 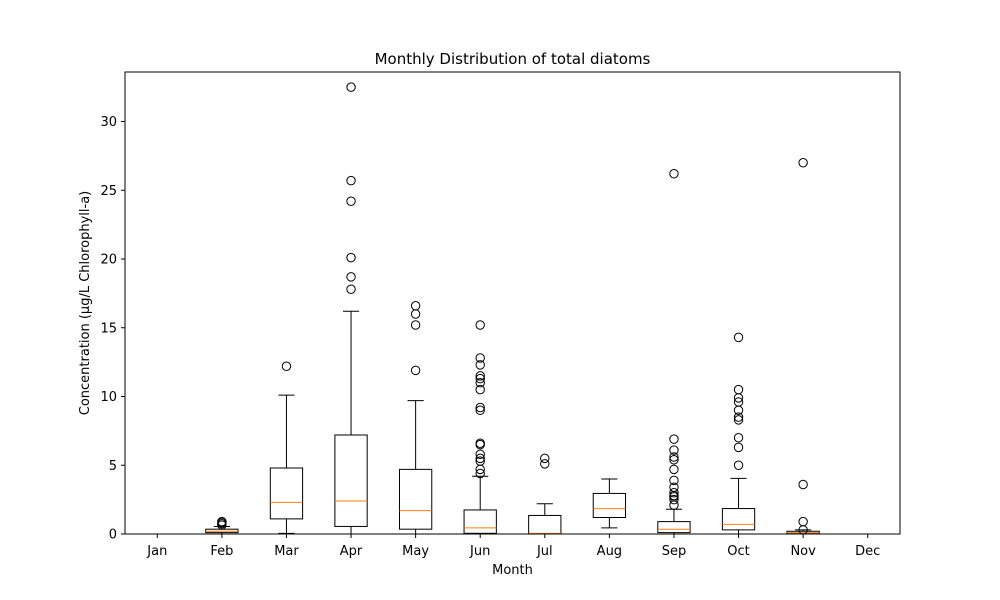 I want to click on x-axis: Jan Feb Mar Apr May Jun Jul Aug Sep Oct Nov Dec, so click(x=513, y=546).